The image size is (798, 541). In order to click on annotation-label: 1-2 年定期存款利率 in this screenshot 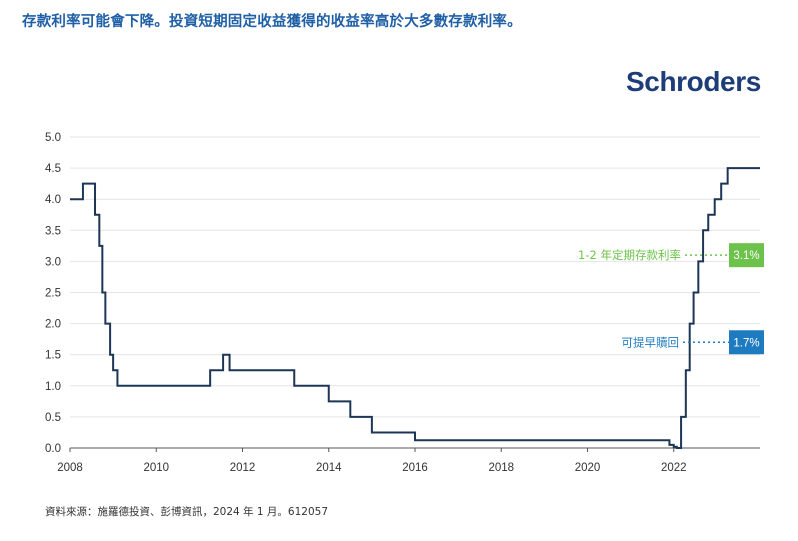, I will do `click(629, 255)`.